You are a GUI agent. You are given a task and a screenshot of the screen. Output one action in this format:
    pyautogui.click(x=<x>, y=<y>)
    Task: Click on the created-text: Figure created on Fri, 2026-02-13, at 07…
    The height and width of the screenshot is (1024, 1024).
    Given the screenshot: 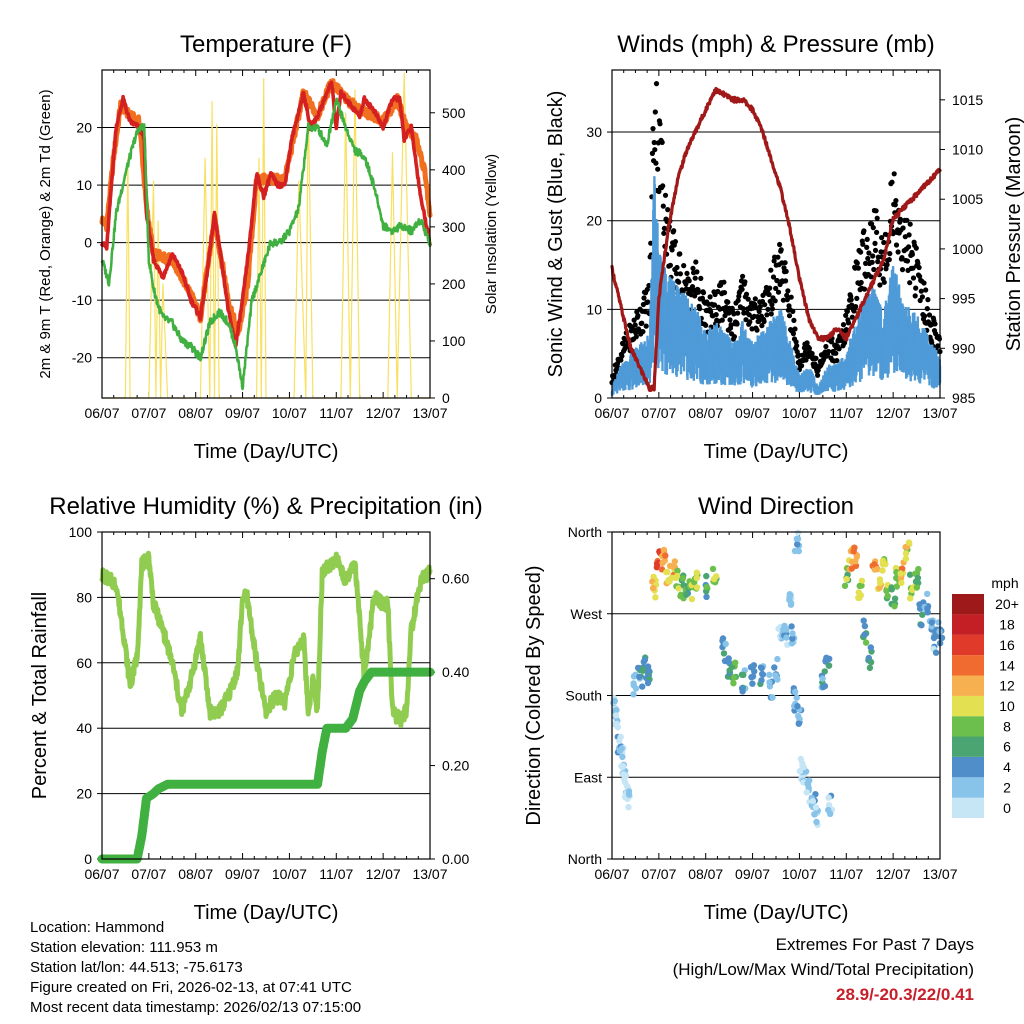 What is the action you would take?
    pyautogui.click(x=191, y=987)
    